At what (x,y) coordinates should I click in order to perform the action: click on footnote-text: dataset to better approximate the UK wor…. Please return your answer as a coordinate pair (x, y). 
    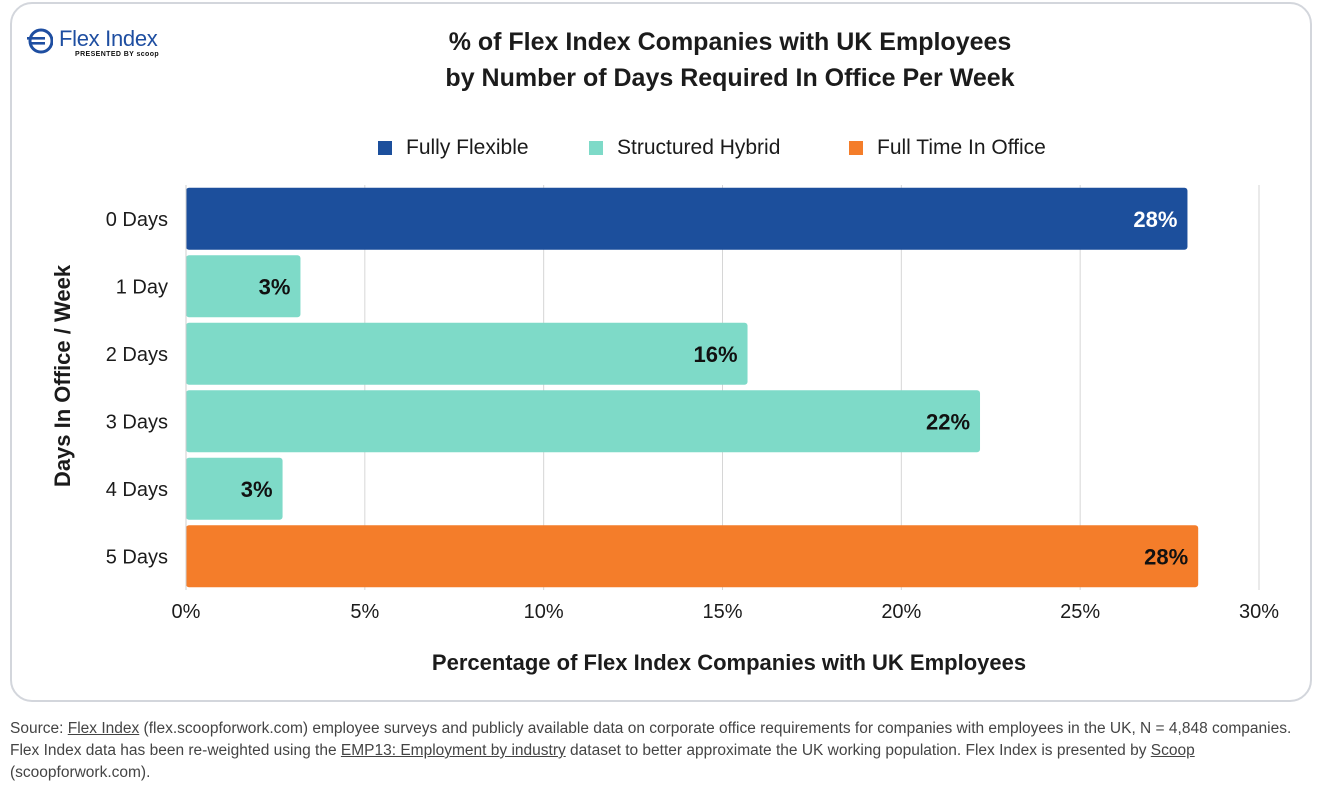
    Looking at the image, I should click on (858, 750).